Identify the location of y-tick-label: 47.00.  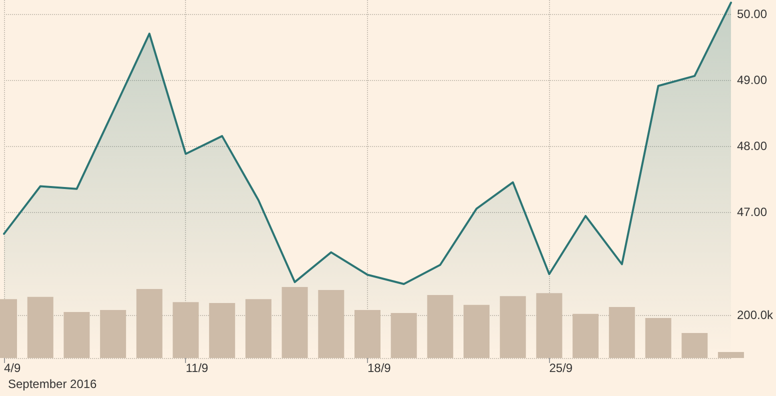
(752, 212).